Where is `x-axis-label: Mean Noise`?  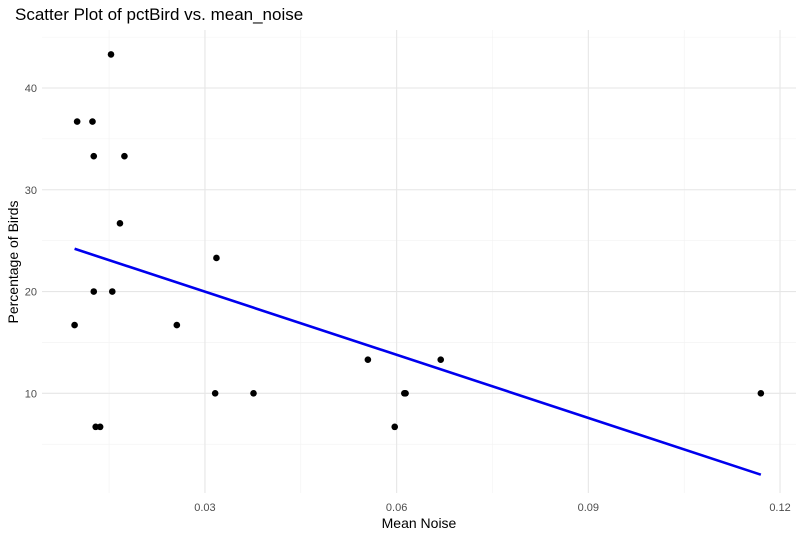
x-axis-label: Mean Noise is located at coordinates (419, 523).